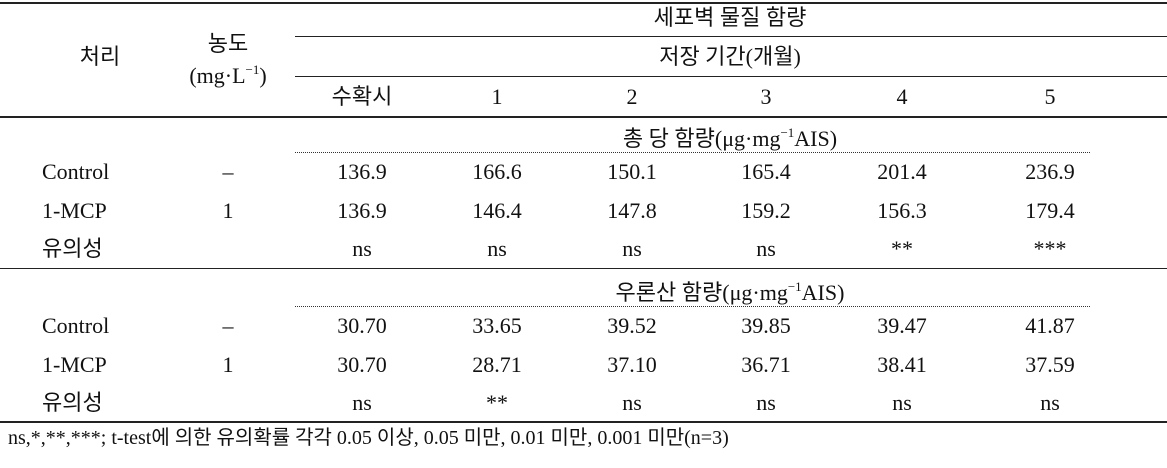 The image size is (1167, 468). I want to click on cell-value: 159.2, so click(766, 210).